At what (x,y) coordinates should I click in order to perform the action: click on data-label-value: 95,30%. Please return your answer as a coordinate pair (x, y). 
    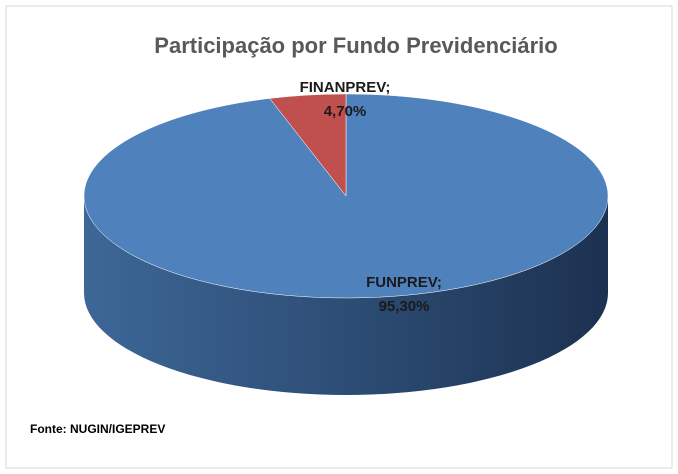
    Looking at the image, I should click on (404, 306).